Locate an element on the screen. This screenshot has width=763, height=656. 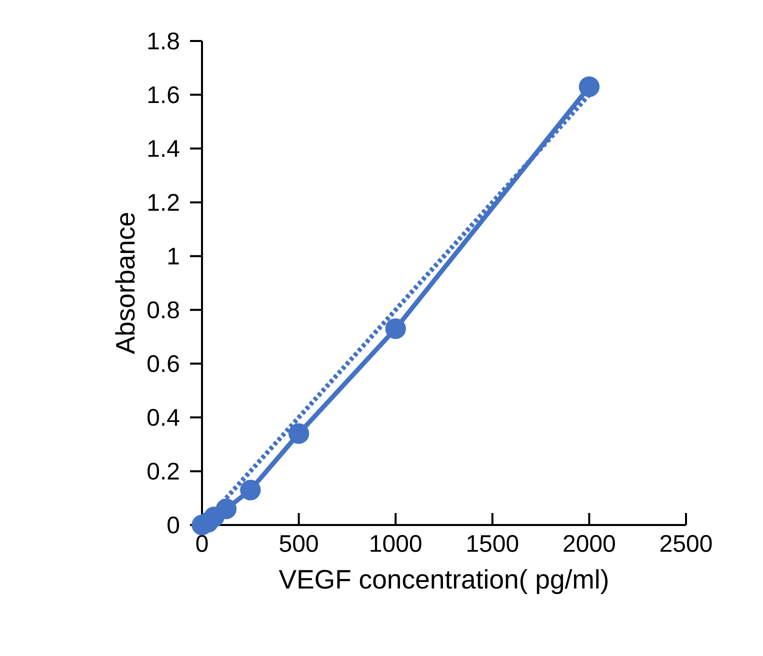
y-tick-label: 0.4 is located at coordinates (164, 417).